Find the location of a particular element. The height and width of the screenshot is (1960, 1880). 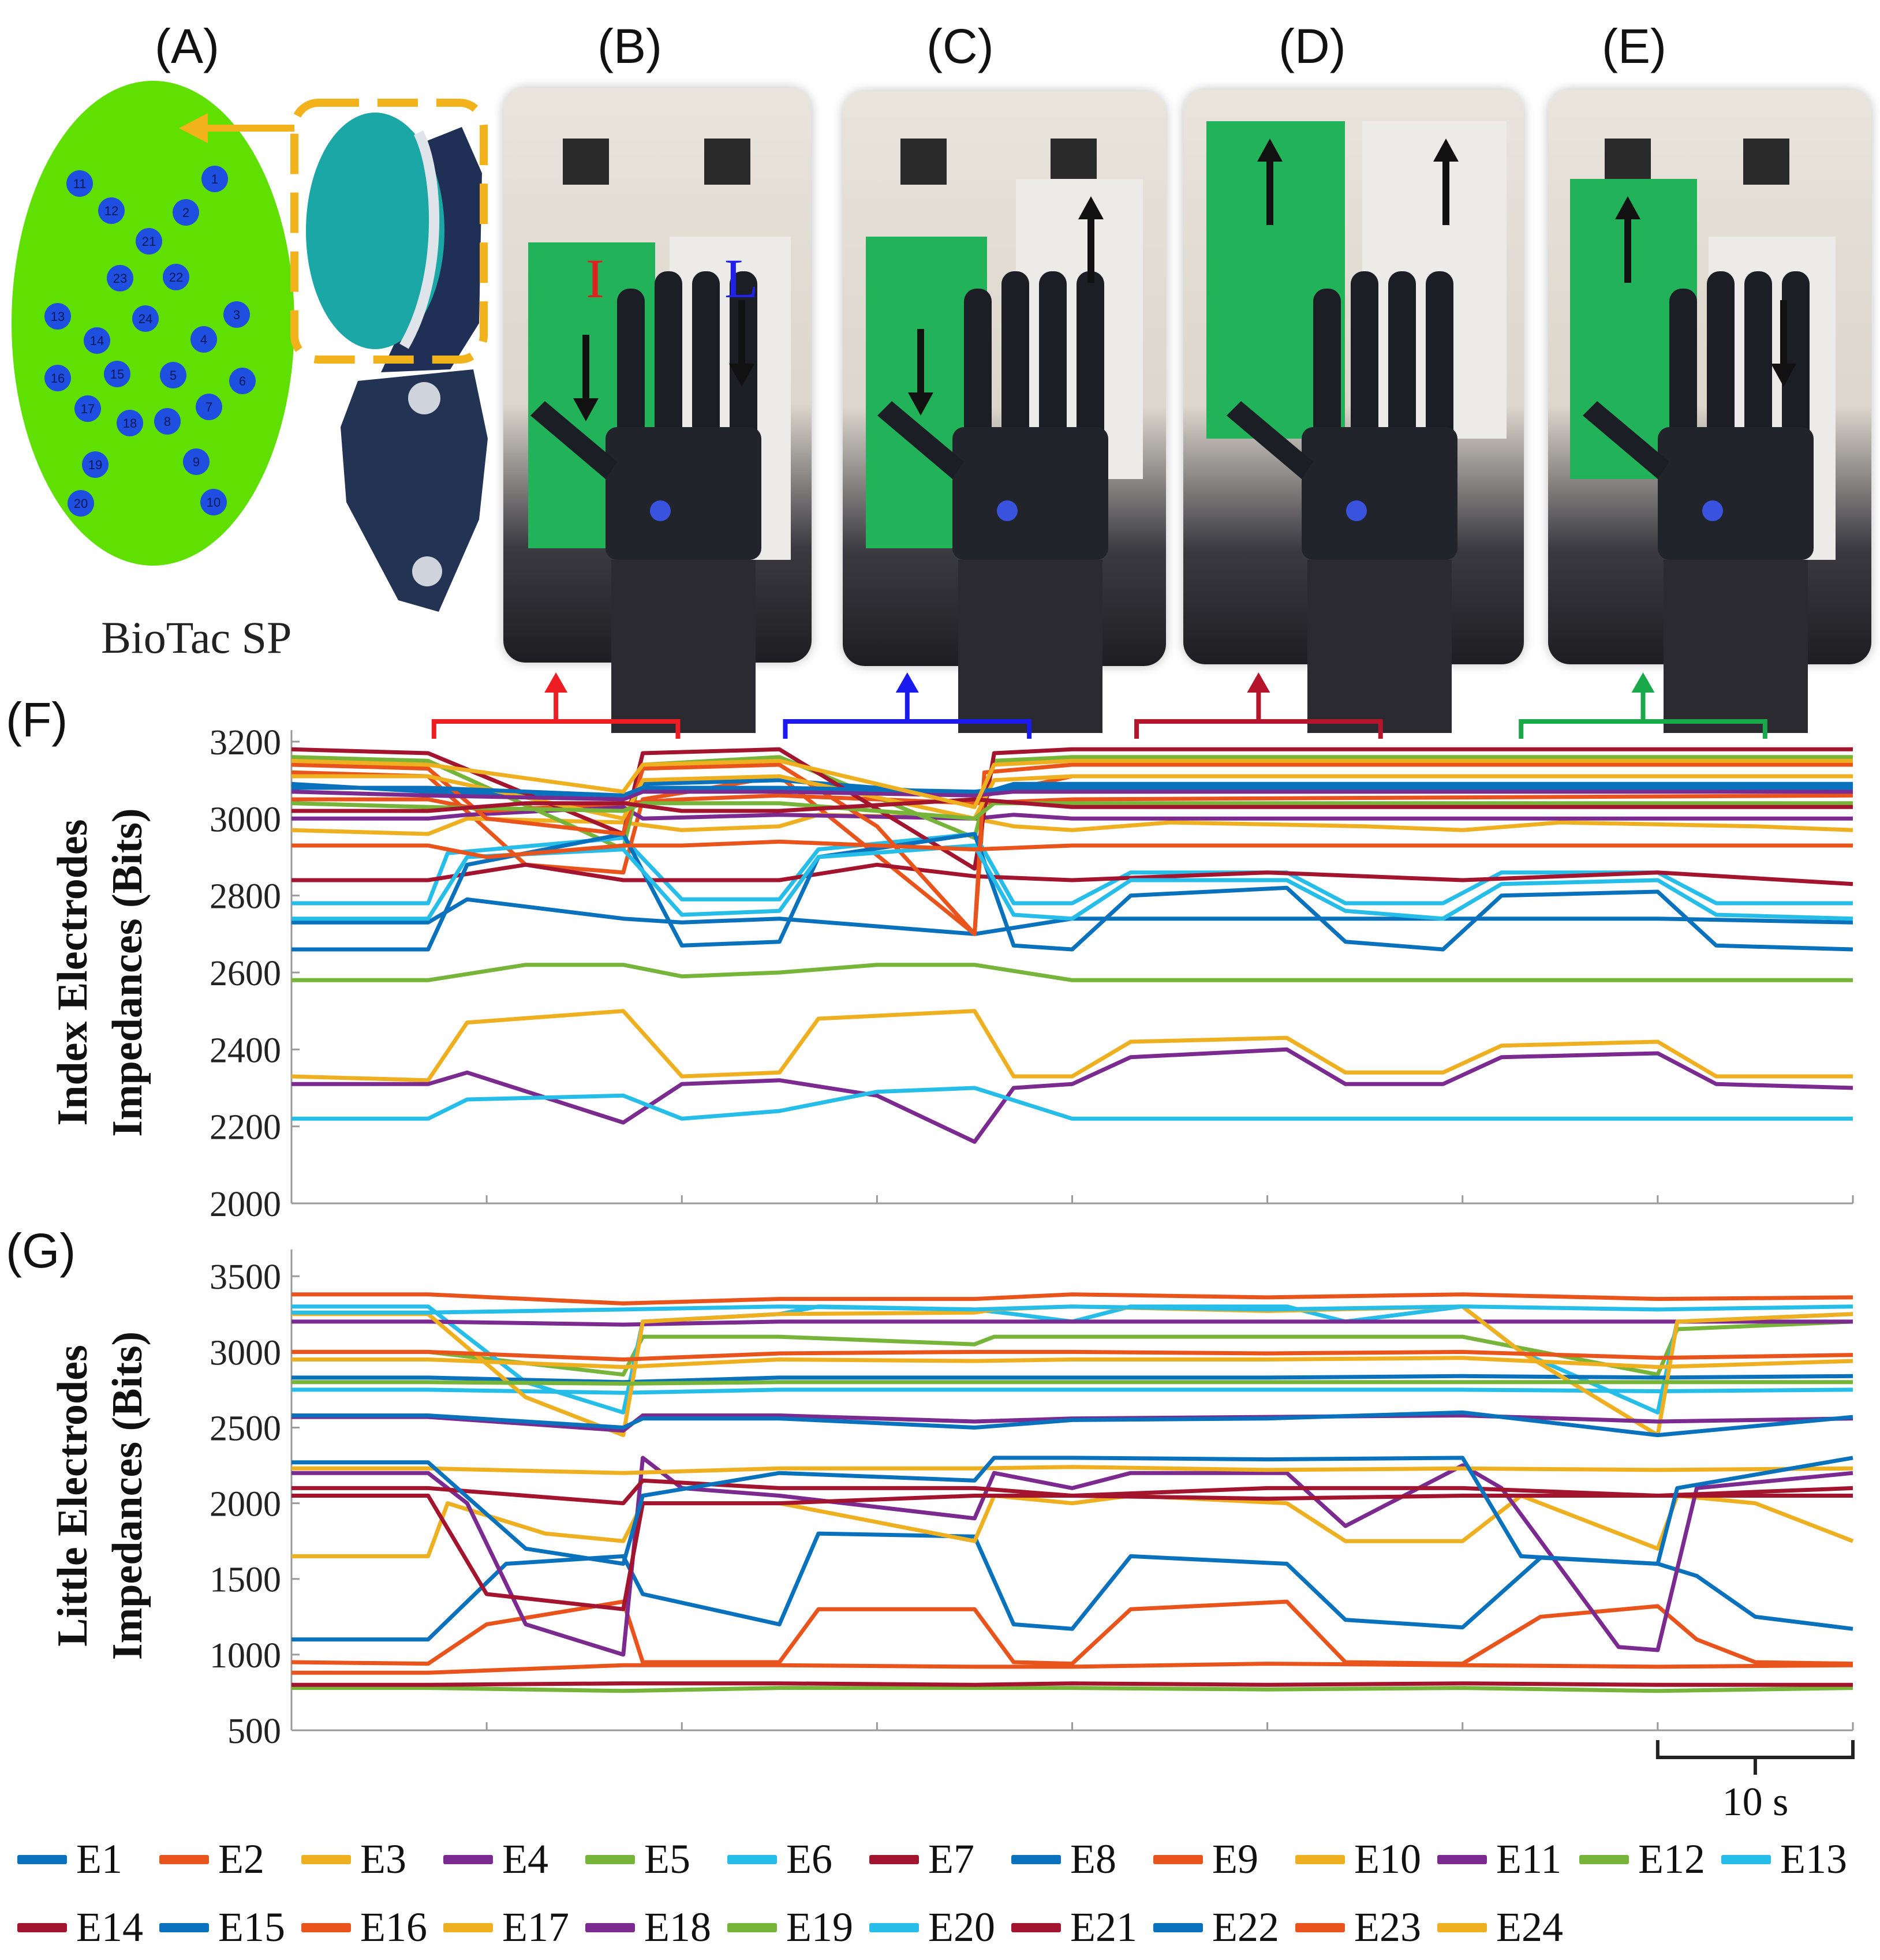

series-line-e21 is located at coordinates (1072, 1684).